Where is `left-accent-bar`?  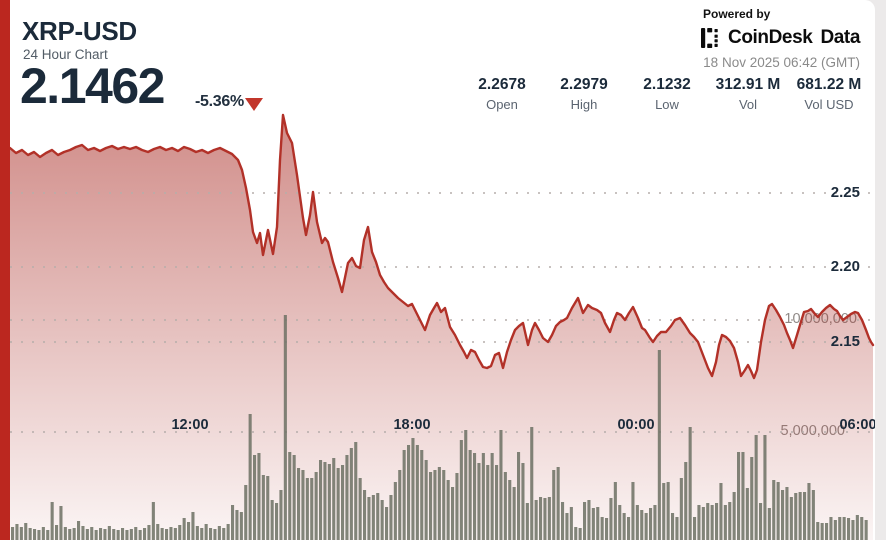
left-accent-bar is located at coordinates (5, 270).